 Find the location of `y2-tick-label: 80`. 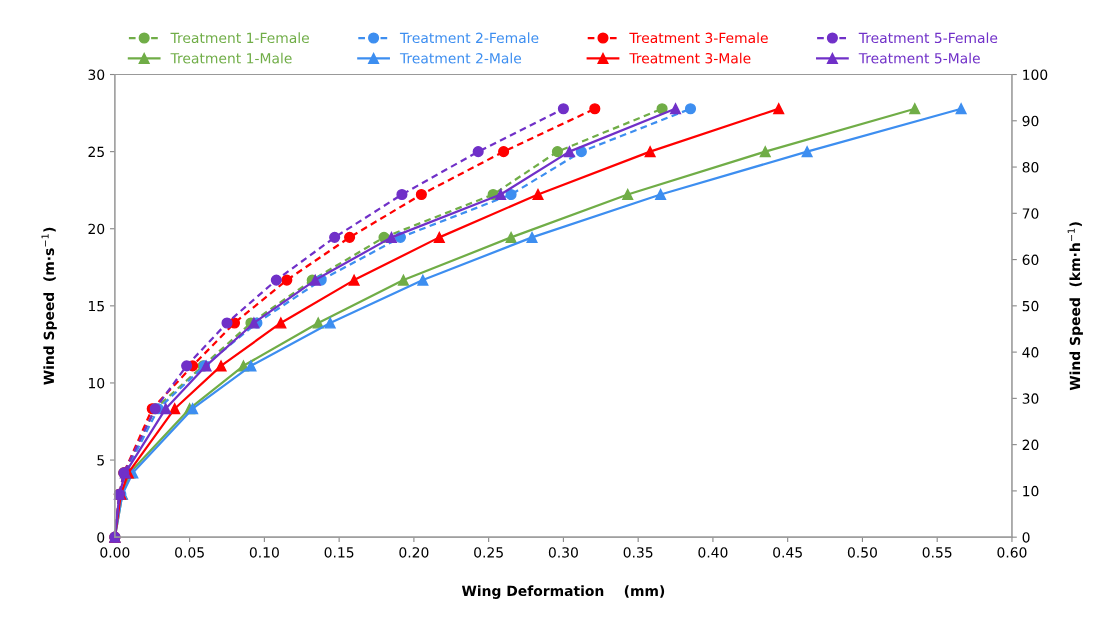

y2-tick-label: 80 is located at coordinates (1030, 167).